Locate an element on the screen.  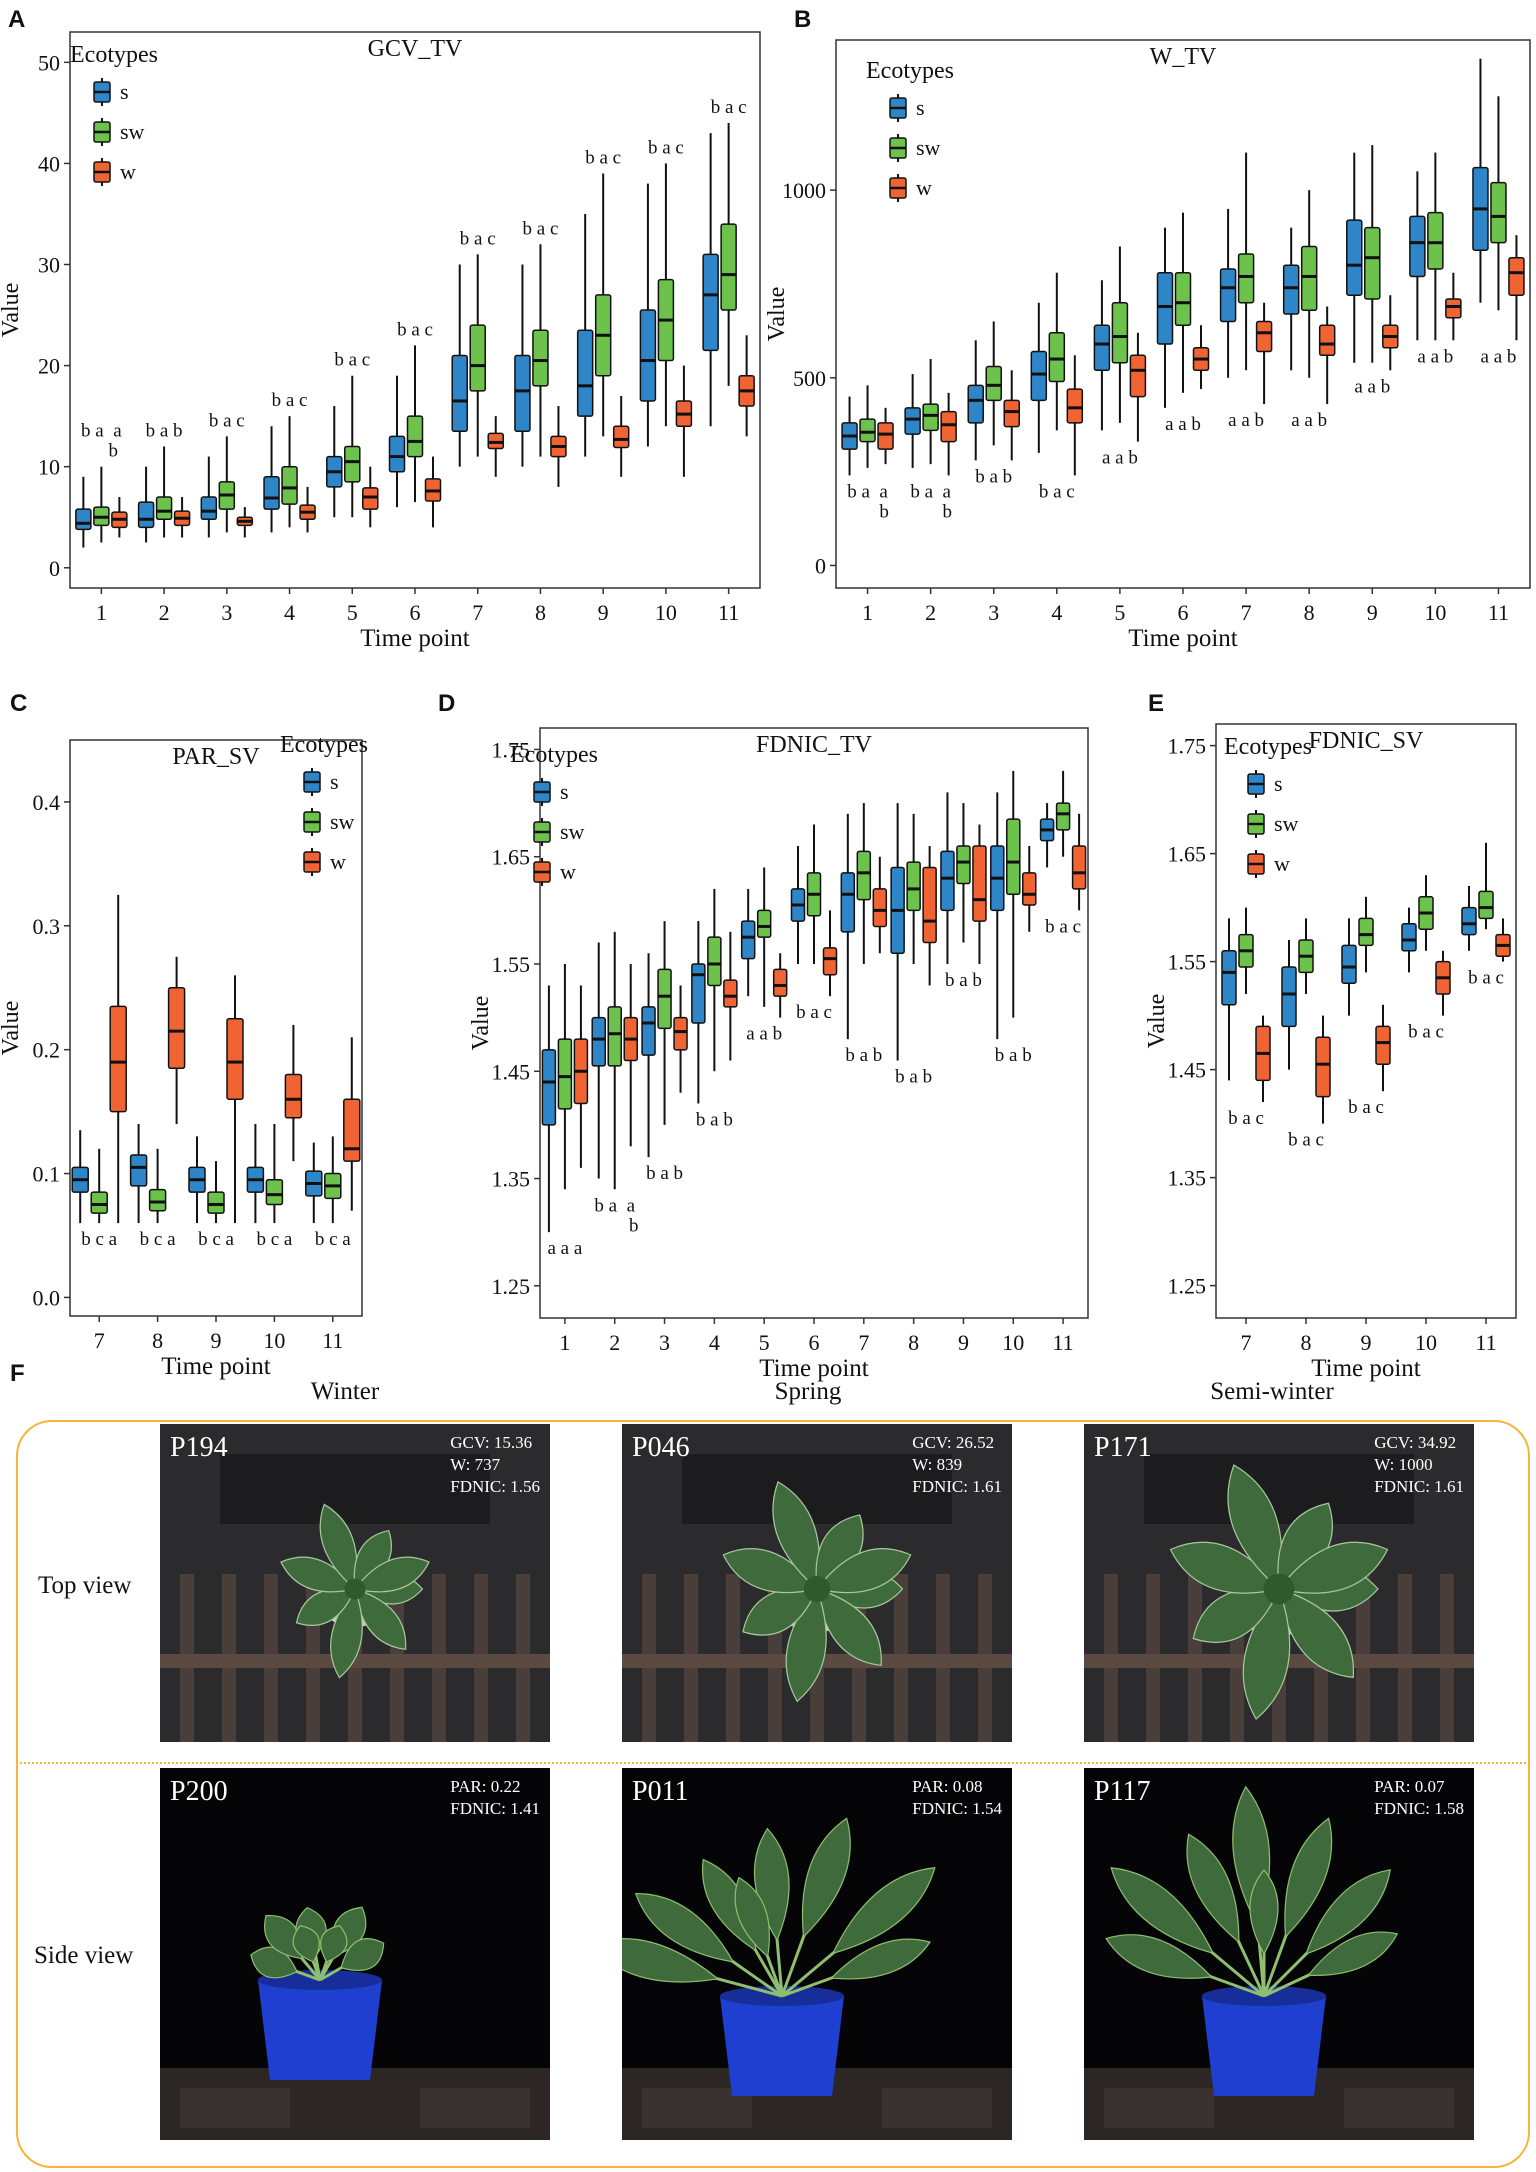
significance-letters: b is located at coordinates (615, 1225).